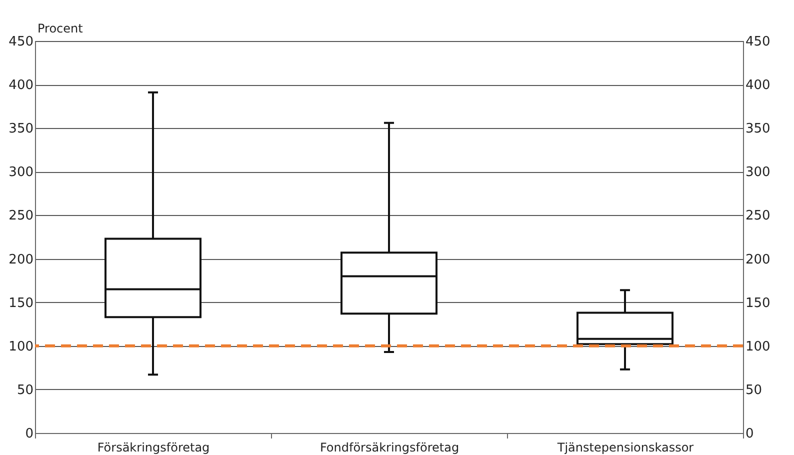  What do you see at coordinates (21, 42) in the screenshot?
I see `y-tick-label: 450` at bounding box center [21, 42].